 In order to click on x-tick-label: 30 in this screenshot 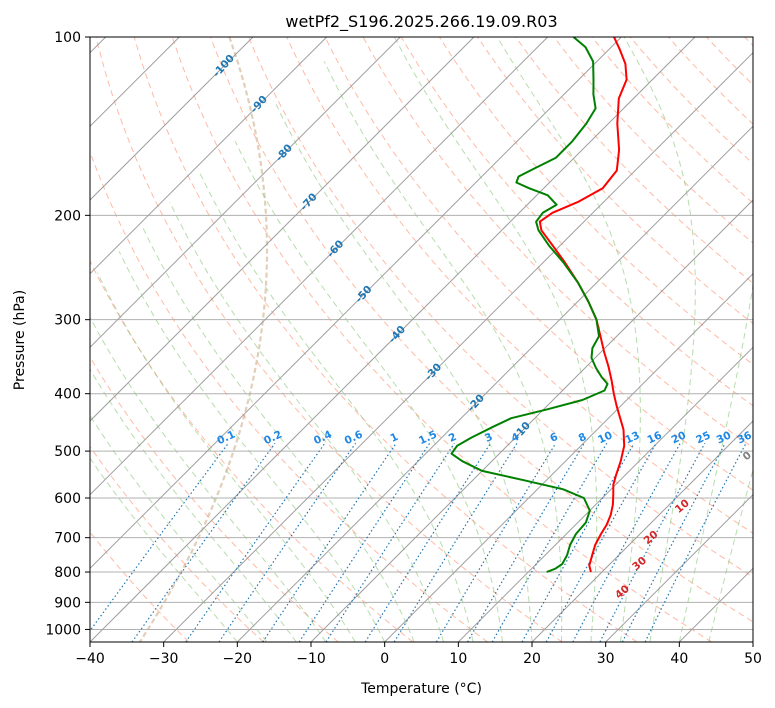, I will do `click(606, 659)`.